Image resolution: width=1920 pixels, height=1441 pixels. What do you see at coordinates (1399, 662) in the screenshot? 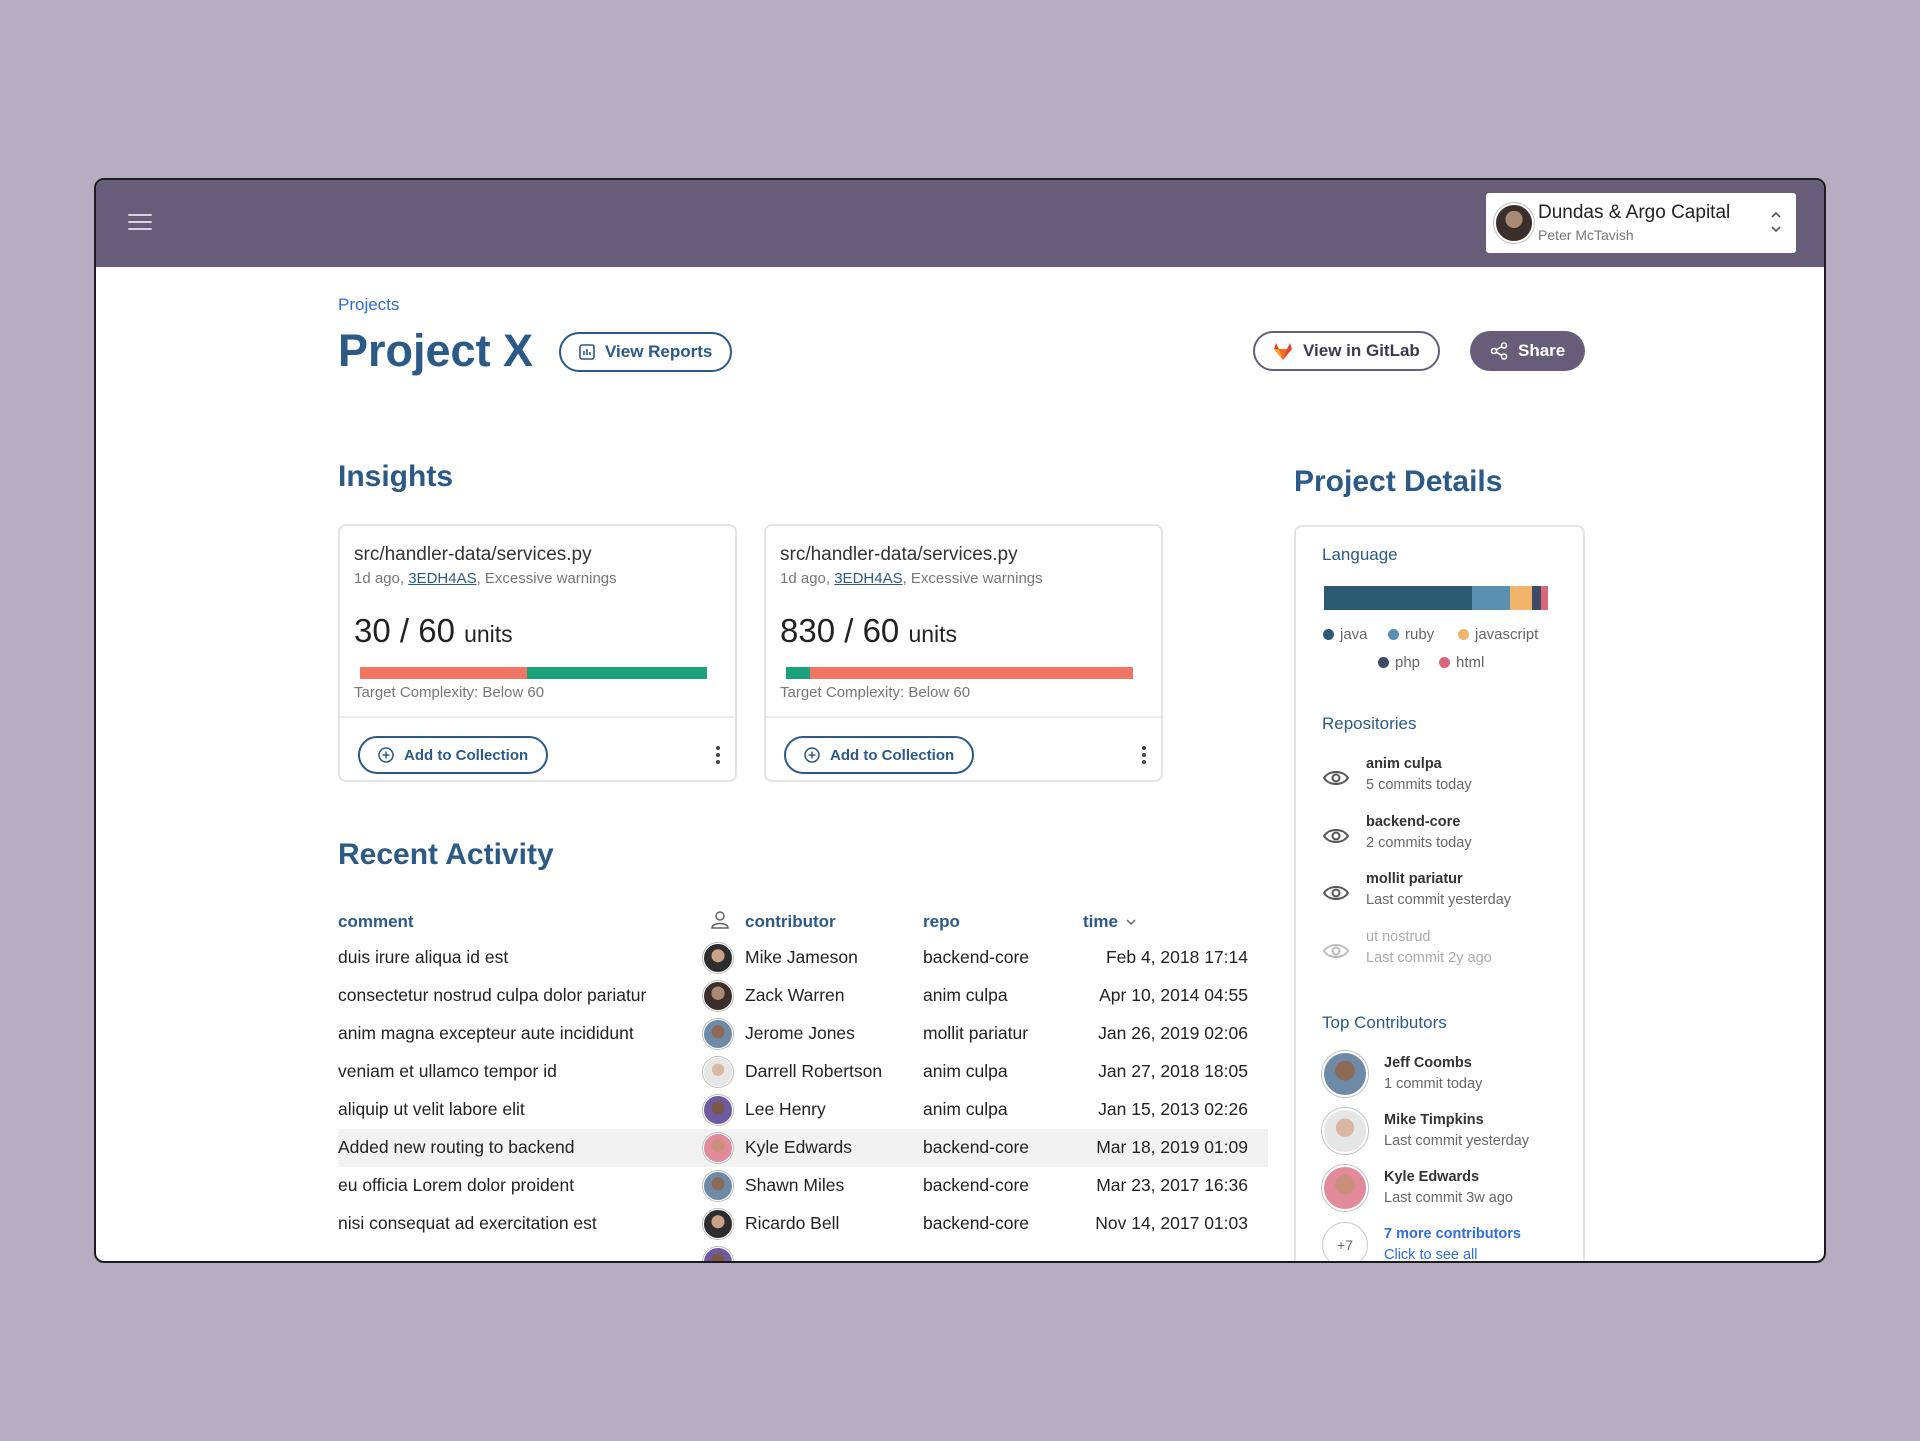
I see `legend-php: php` at bounding box center [1399, 662].